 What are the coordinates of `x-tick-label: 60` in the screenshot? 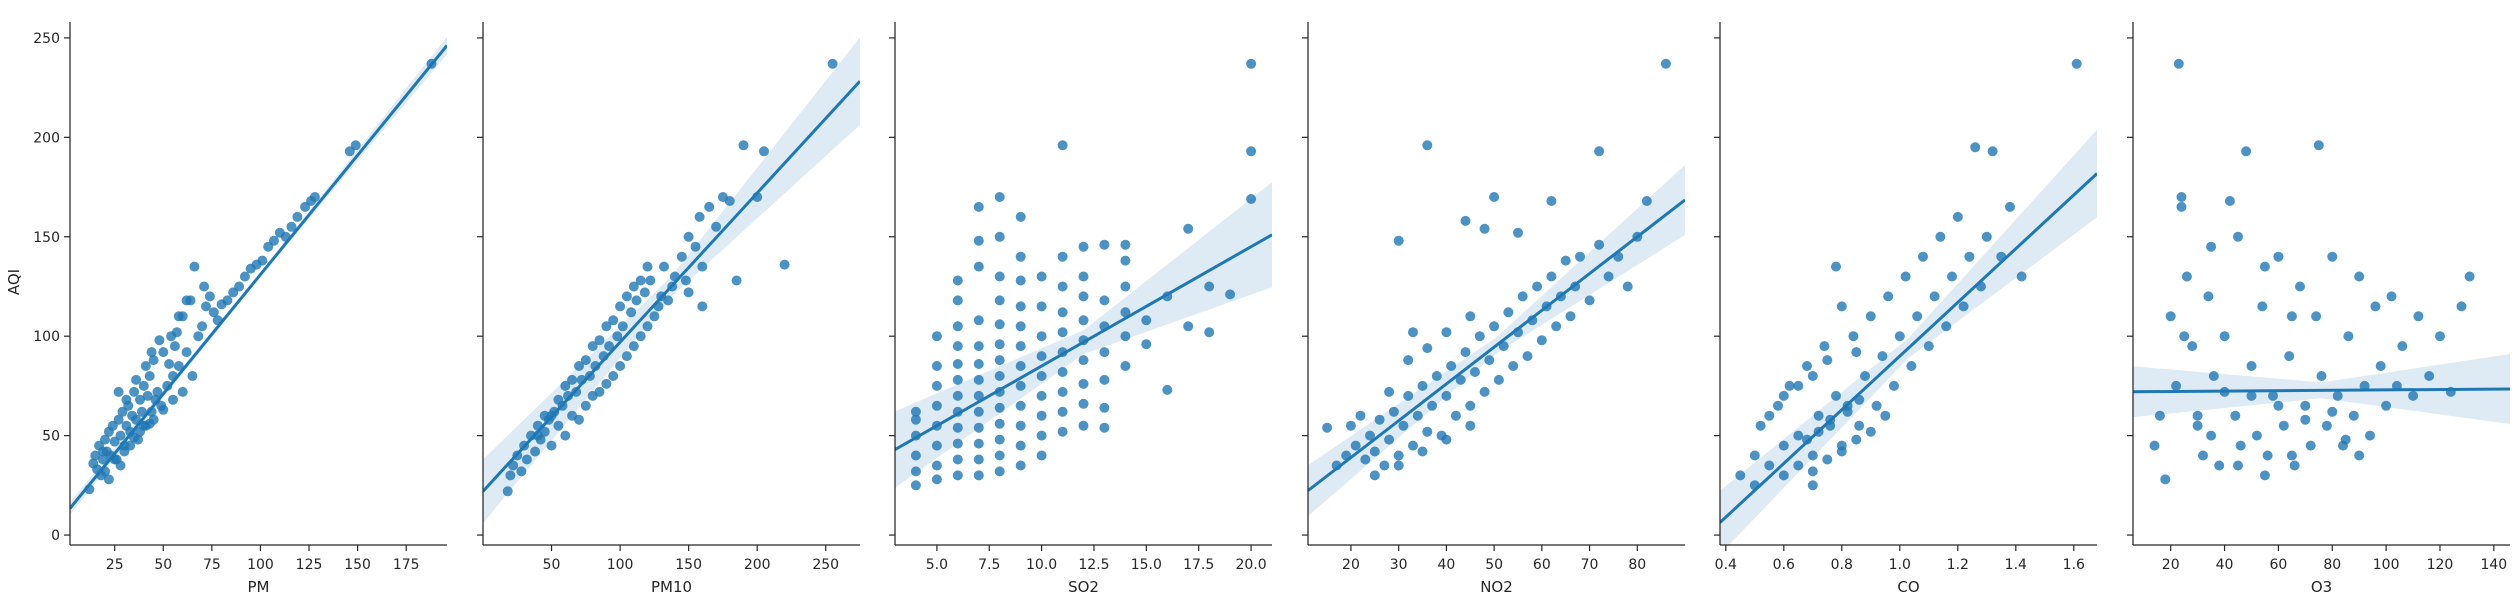 It's located at (1542, 565).